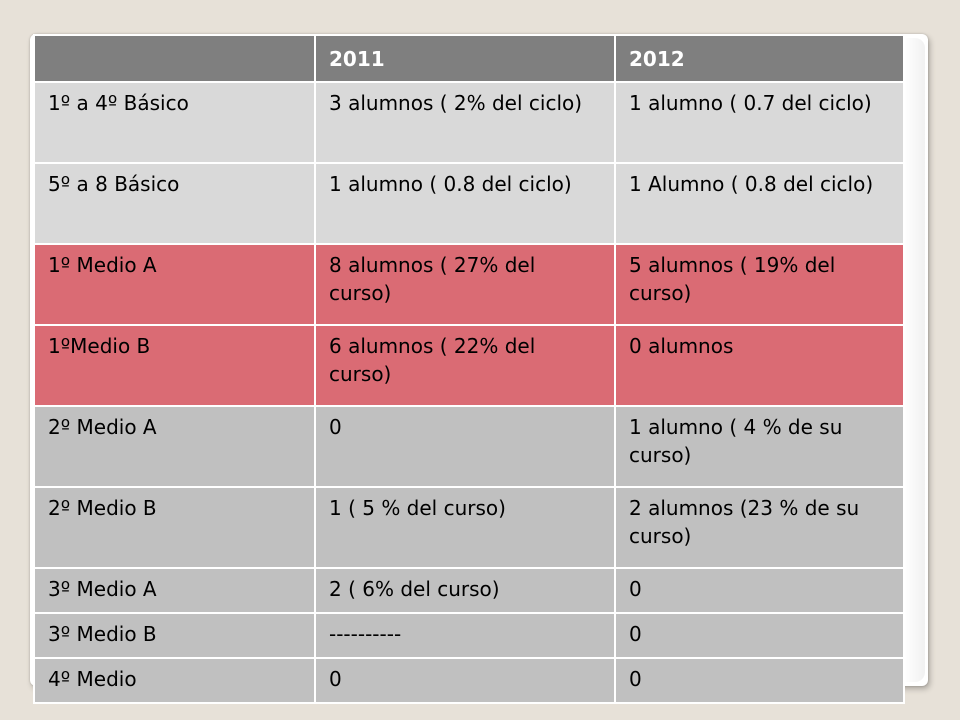 The width and height of the screenshot is (960, 720). I want to click on cell-2011: 2 ( 6% del curso), so click(465, 590).